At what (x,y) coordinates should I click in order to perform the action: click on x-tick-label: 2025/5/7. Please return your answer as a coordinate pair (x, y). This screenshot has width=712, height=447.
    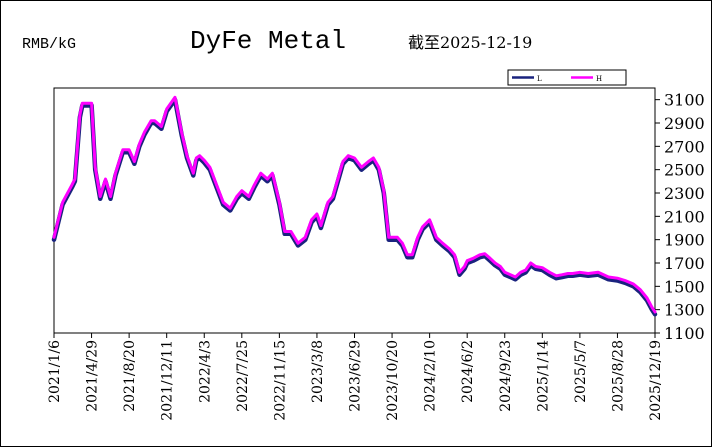
    Looking at the image, I should click on (581, 371).